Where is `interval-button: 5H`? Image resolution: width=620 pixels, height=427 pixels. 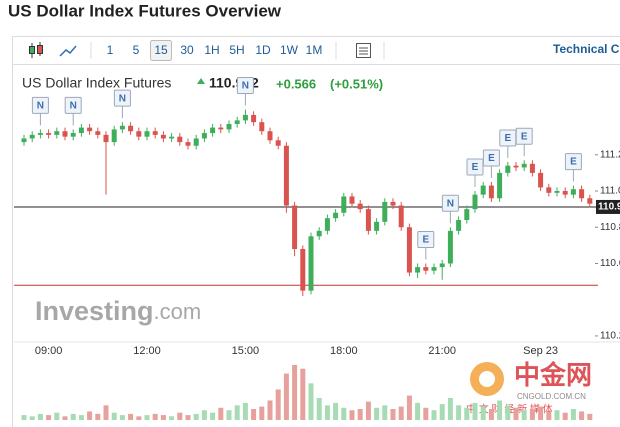
interval-button: 5H is located at coordinates (236, 50).